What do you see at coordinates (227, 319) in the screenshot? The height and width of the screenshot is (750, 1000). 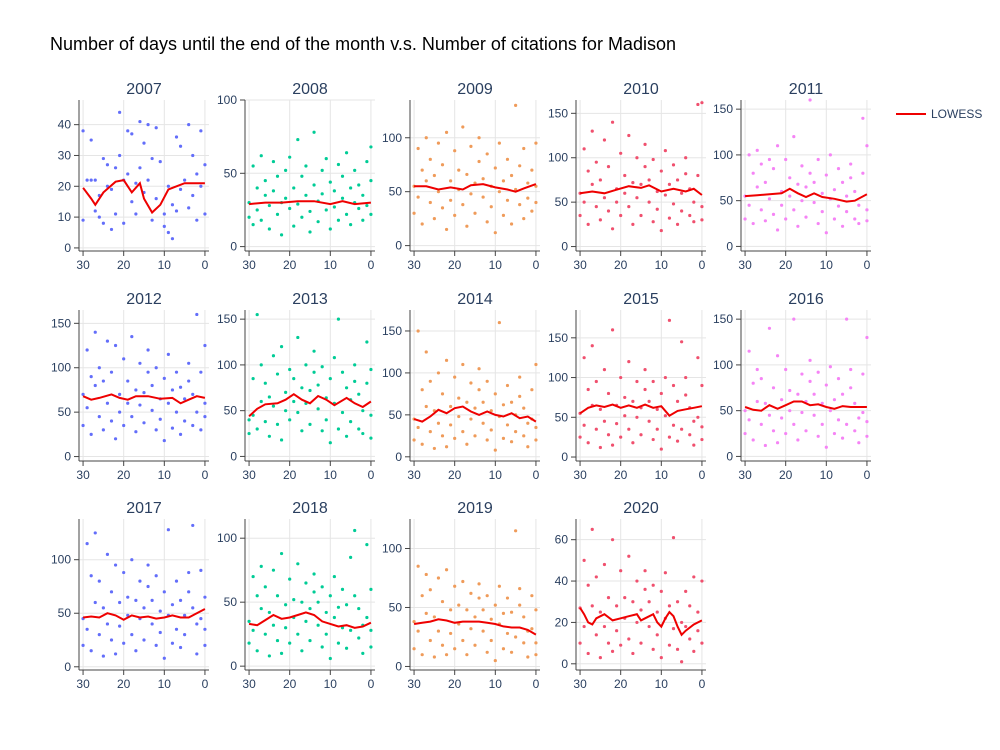 I see `y-tick-label: 150` at bounding box center [227, 319].